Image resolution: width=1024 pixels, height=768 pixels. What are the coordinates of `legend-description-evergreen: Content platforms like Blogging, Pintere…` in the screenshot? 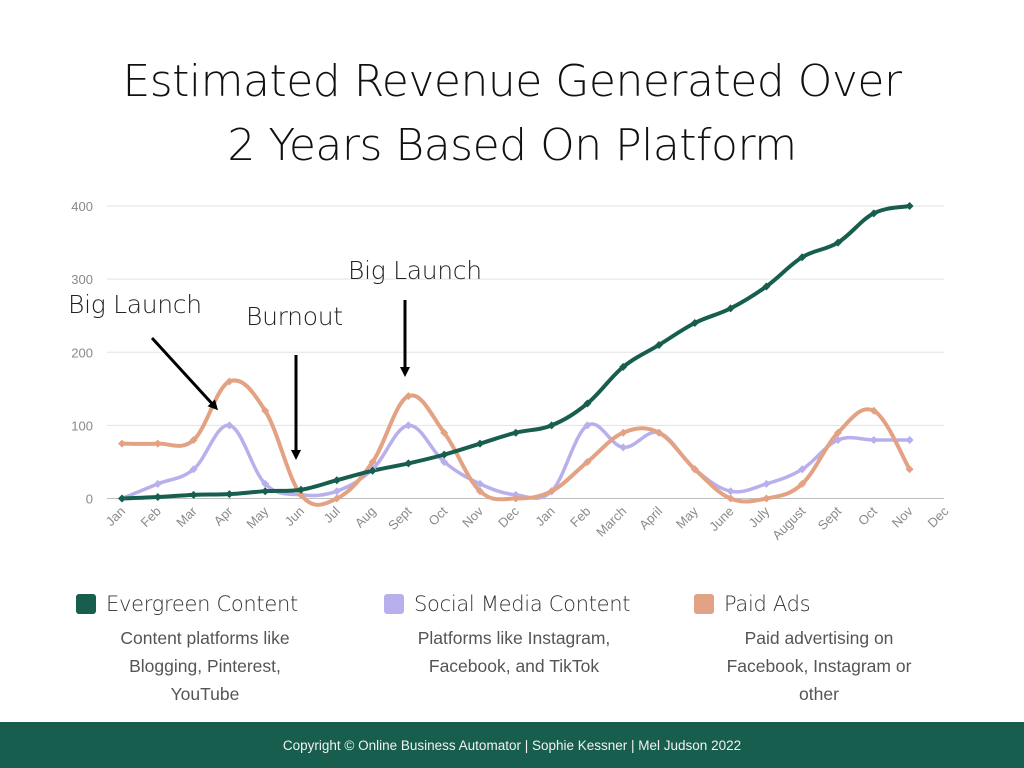 It's located at (205, 666).